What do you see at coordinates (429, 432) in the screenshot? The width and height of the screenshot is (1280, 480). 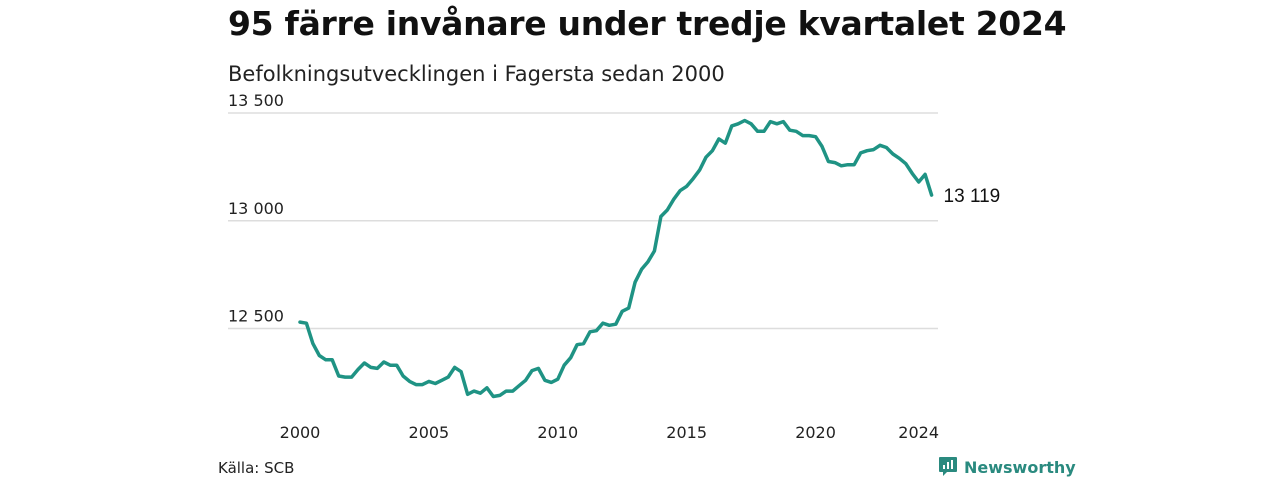 I see `x-tick-label: 2005` at bounding box center [429, 432].